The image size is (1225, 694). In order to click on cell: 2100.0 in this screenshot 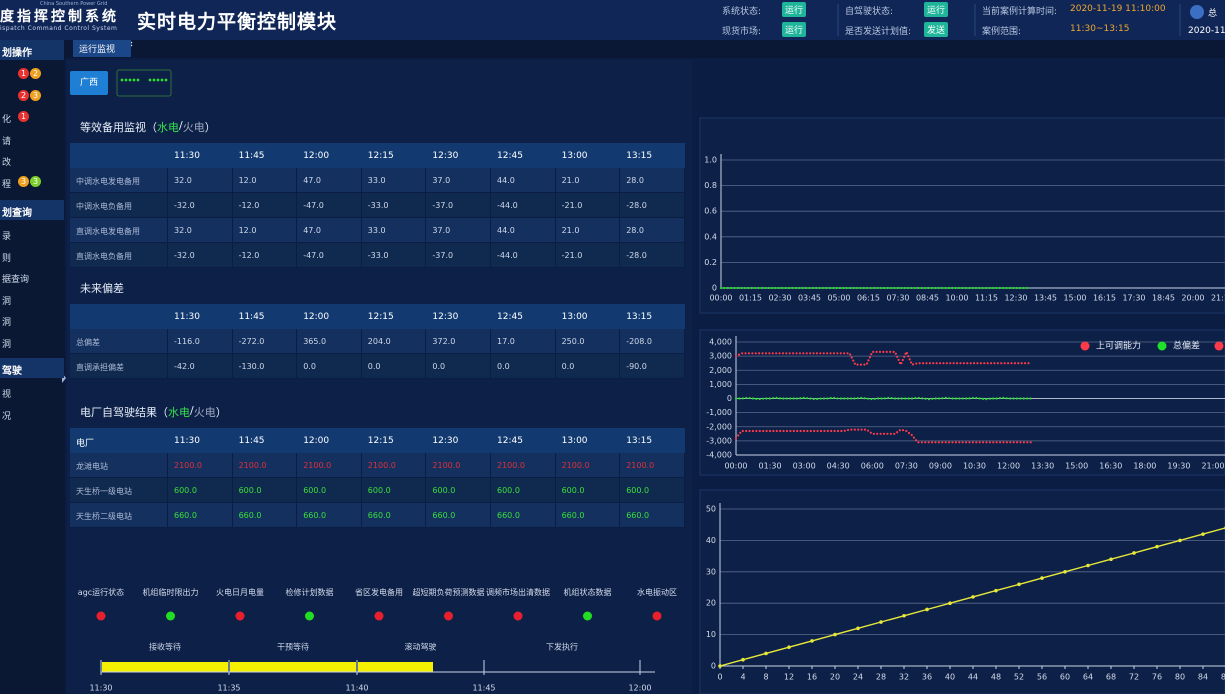, I will do `click(317, 465)`.